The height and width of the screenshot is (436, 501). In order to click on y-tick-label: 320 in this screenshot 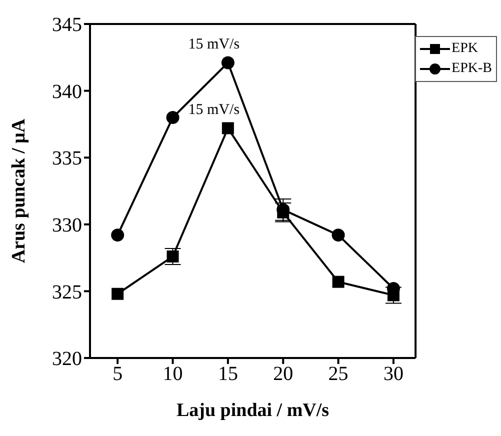, I will do `click(67, 359)`.